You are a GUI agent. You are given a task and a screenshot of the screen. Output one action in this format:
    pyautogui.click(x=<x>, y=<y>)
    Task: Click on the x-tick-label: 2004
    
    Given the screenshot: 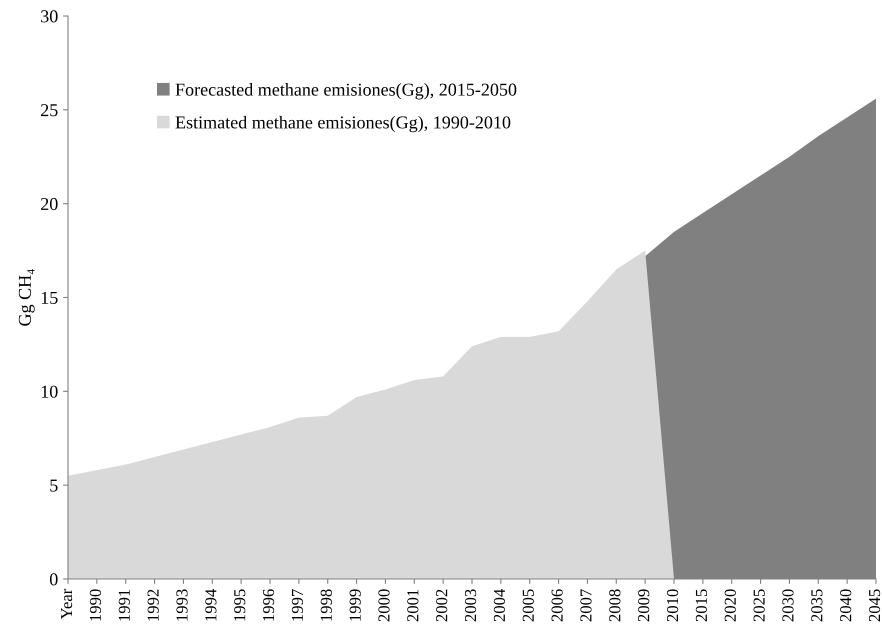 What is the action you would take?
    pyautogui.click(x=500, y=605)
    